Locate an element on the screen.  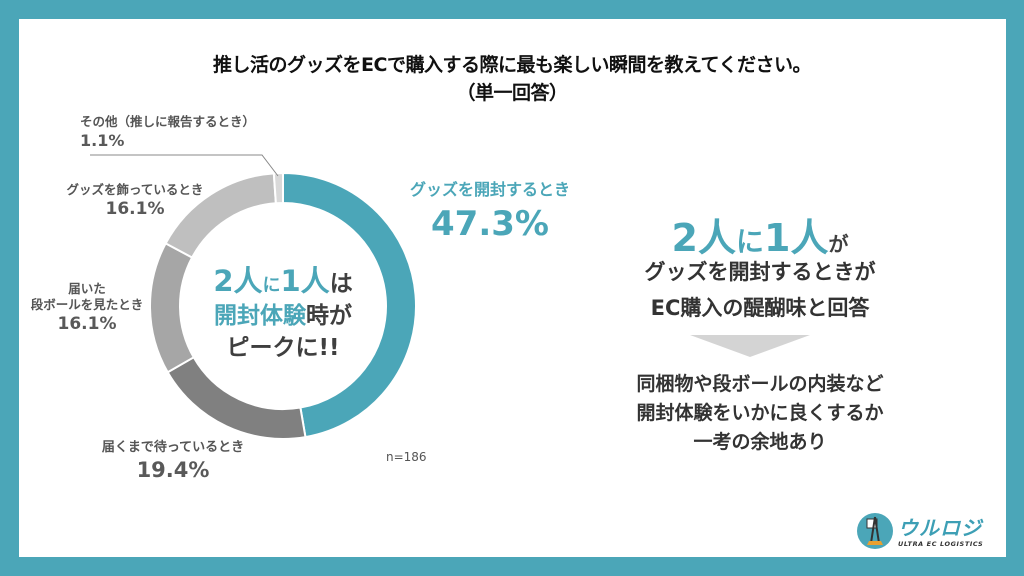
segment-waiting is located at coordinates (236, 397).